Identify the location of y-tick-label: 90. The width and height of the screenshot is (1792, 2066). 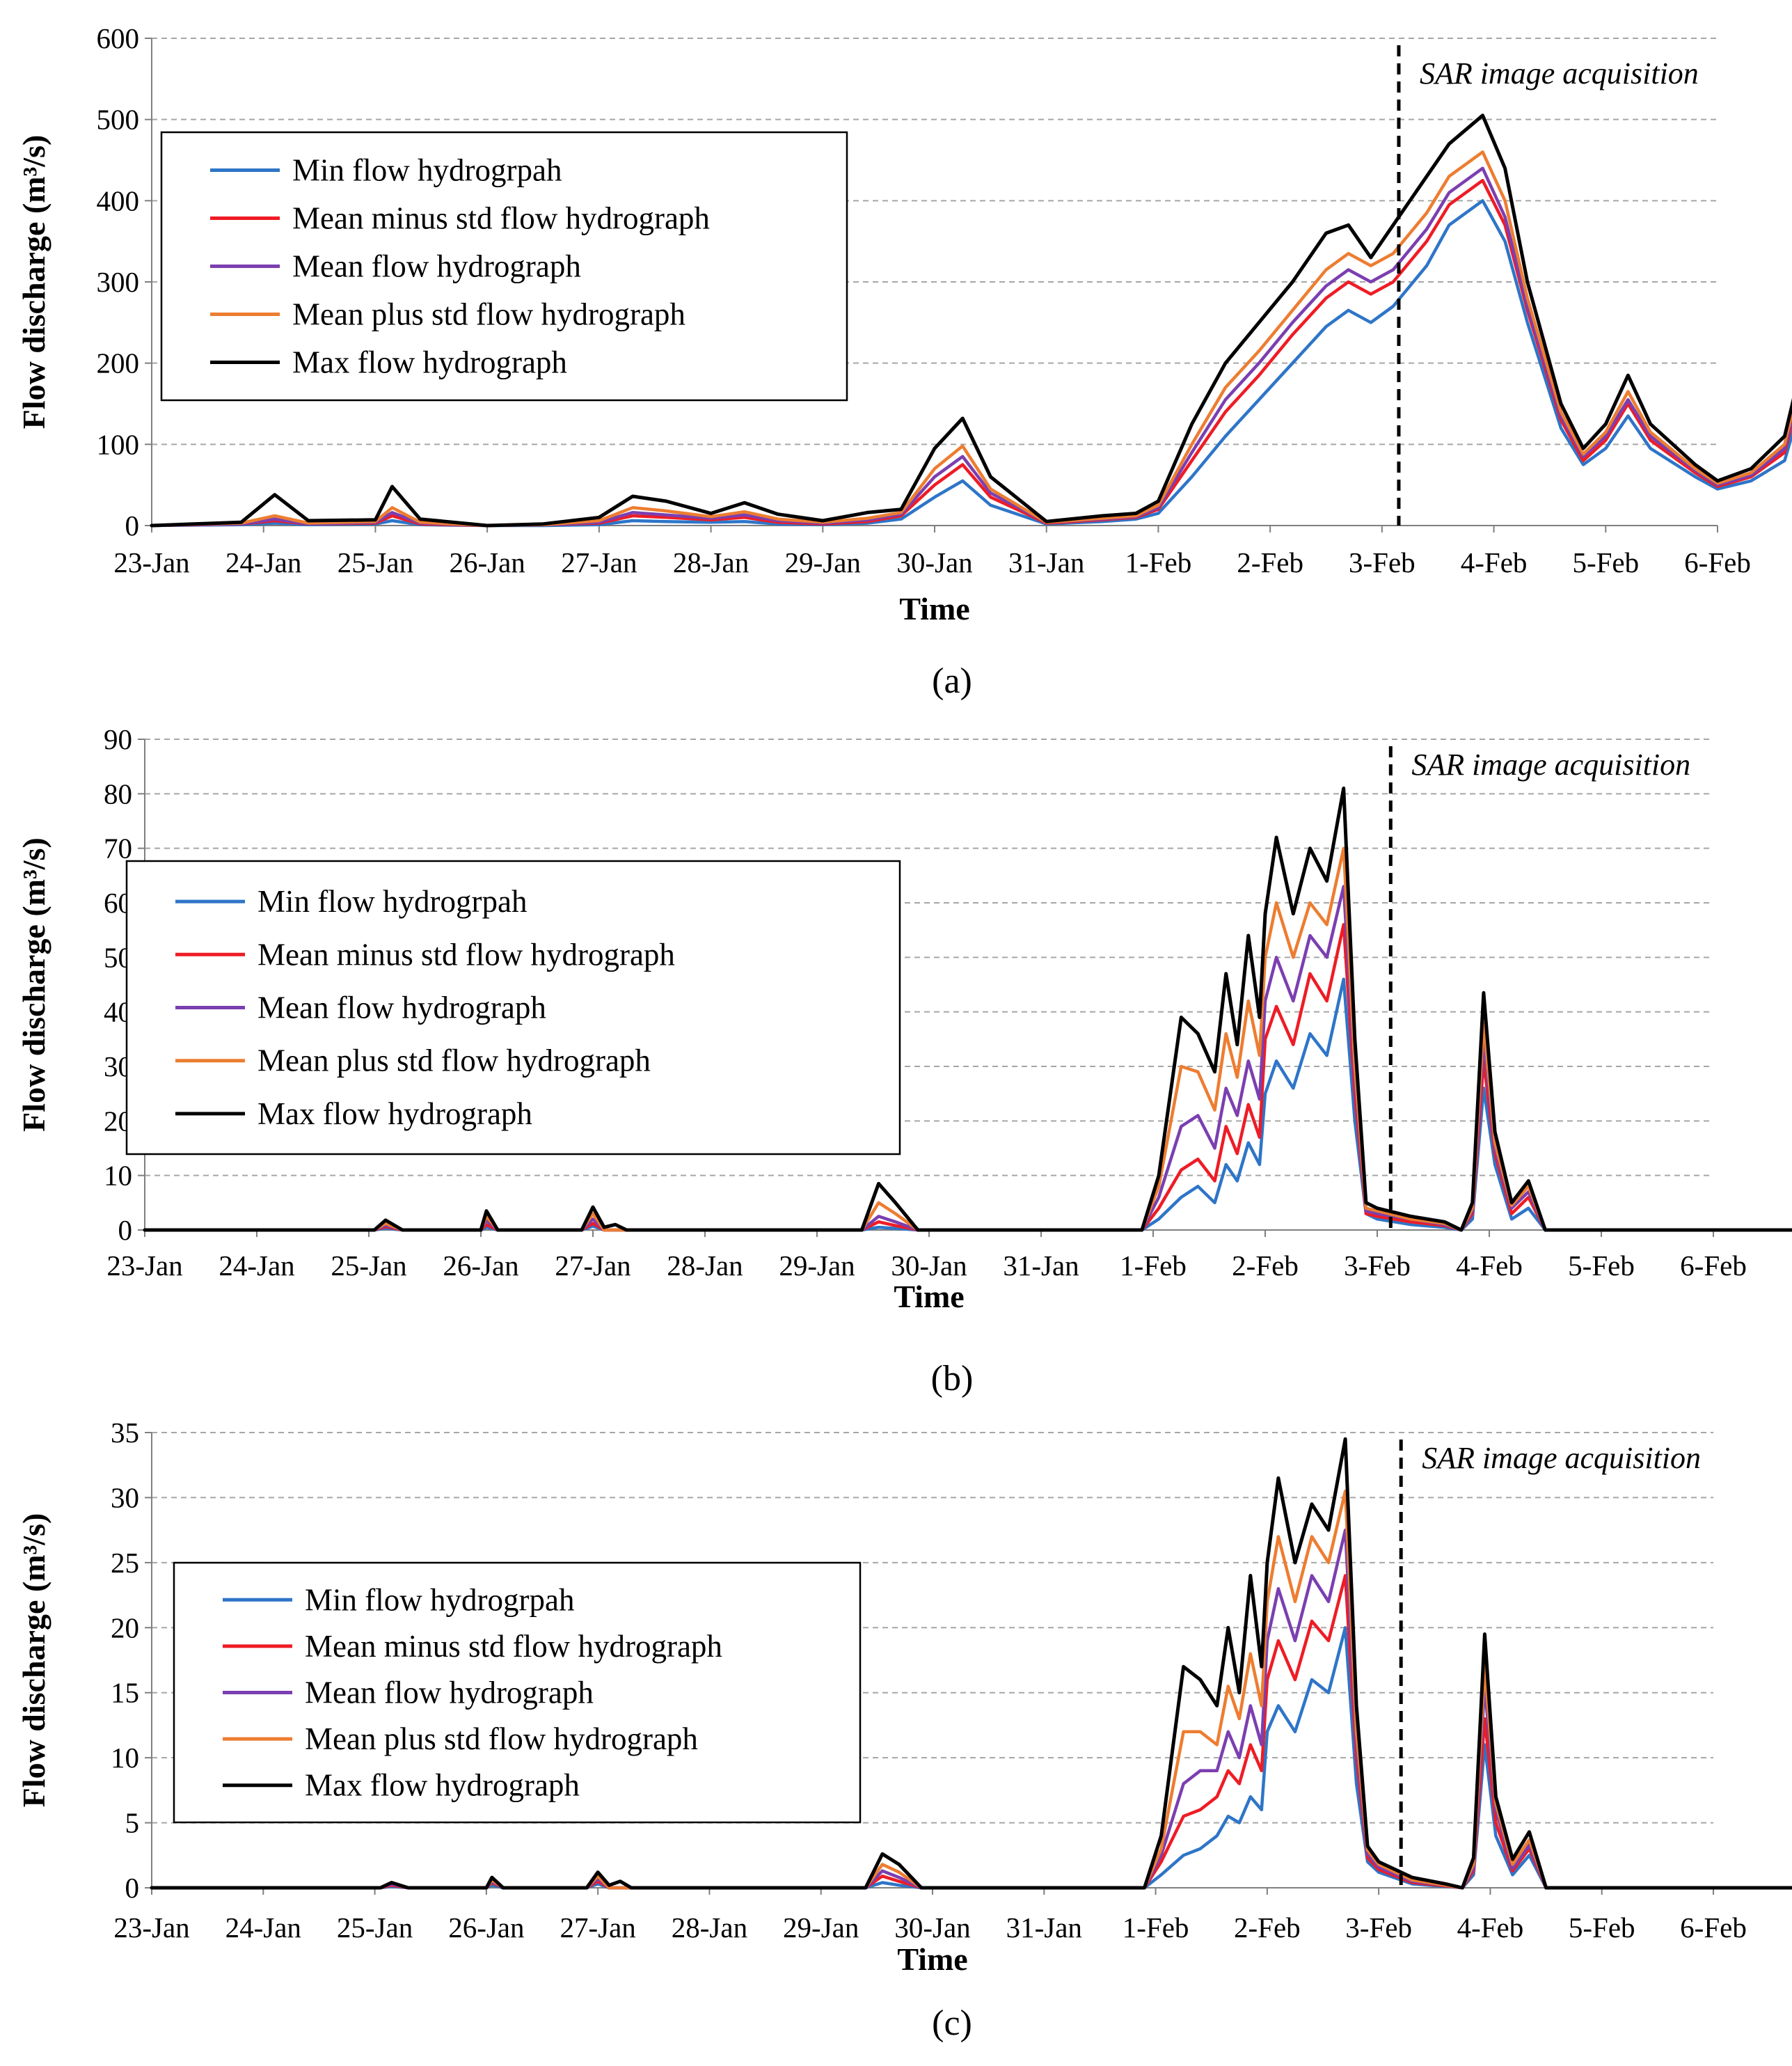
(118, 739).